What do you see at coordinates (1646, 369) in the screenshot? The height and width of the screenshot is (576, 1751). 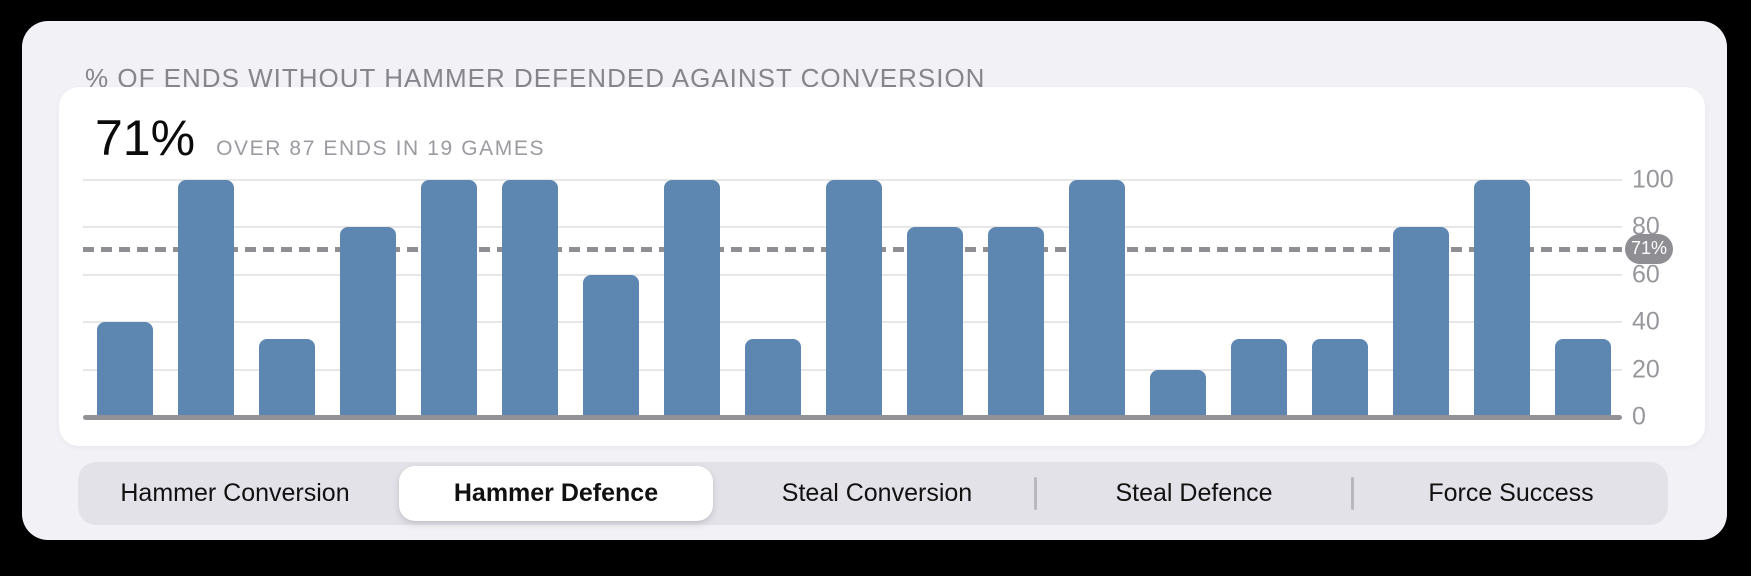 I see `y-tick-label-20: 20` at bounding box center [1646, 369].